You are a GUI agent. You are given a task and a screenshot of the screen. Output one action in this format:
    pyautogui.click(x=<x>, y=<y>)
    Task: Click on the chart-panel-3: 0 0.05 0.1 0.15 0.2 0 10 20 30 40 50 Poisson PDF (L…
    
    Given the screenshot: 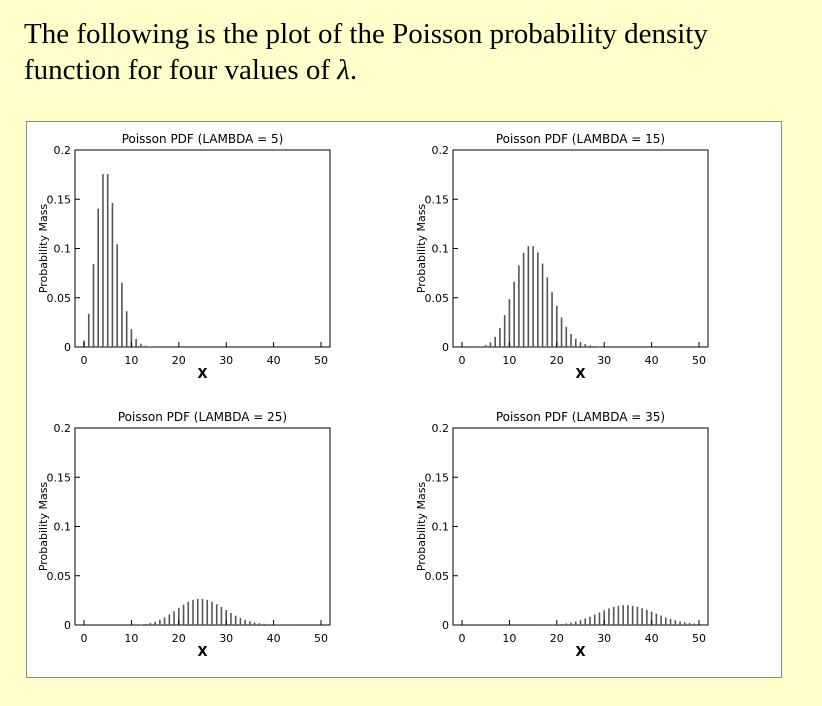 What is the action you would take?
    pyautogui.click(x=184, y=535)
    